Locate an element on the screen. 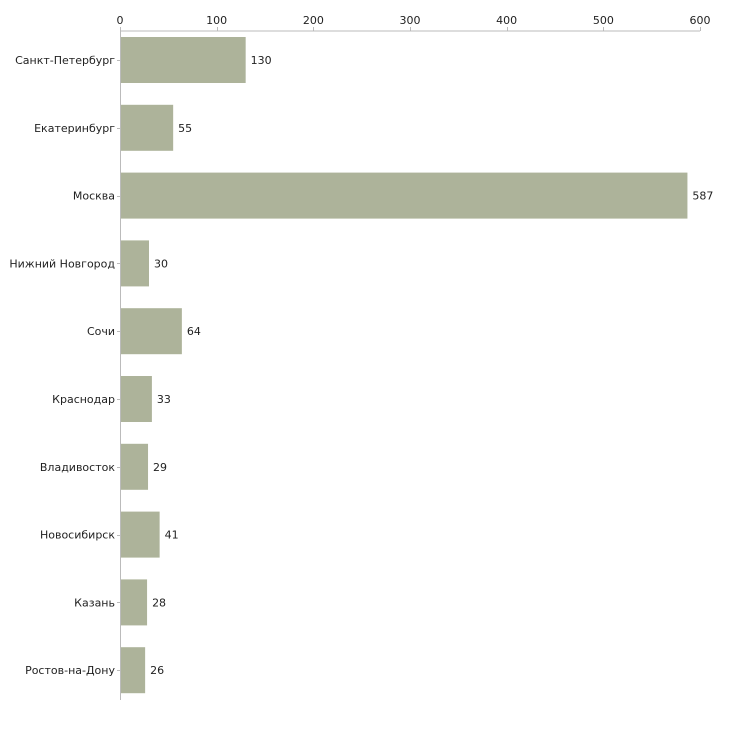 The image size is (730, 730). category-label: Казань is located at coordinates (94, 602).